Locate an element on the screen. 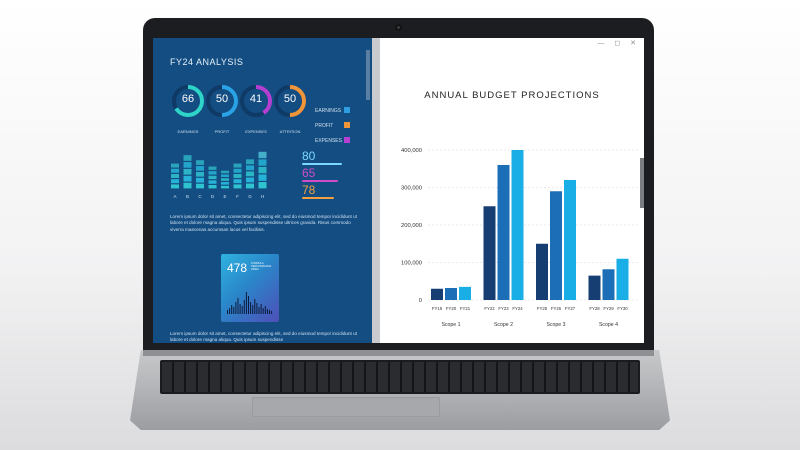 The height and width of the screenshot is (450, 800). left-scrollbar is located at coordinates (368, 75).